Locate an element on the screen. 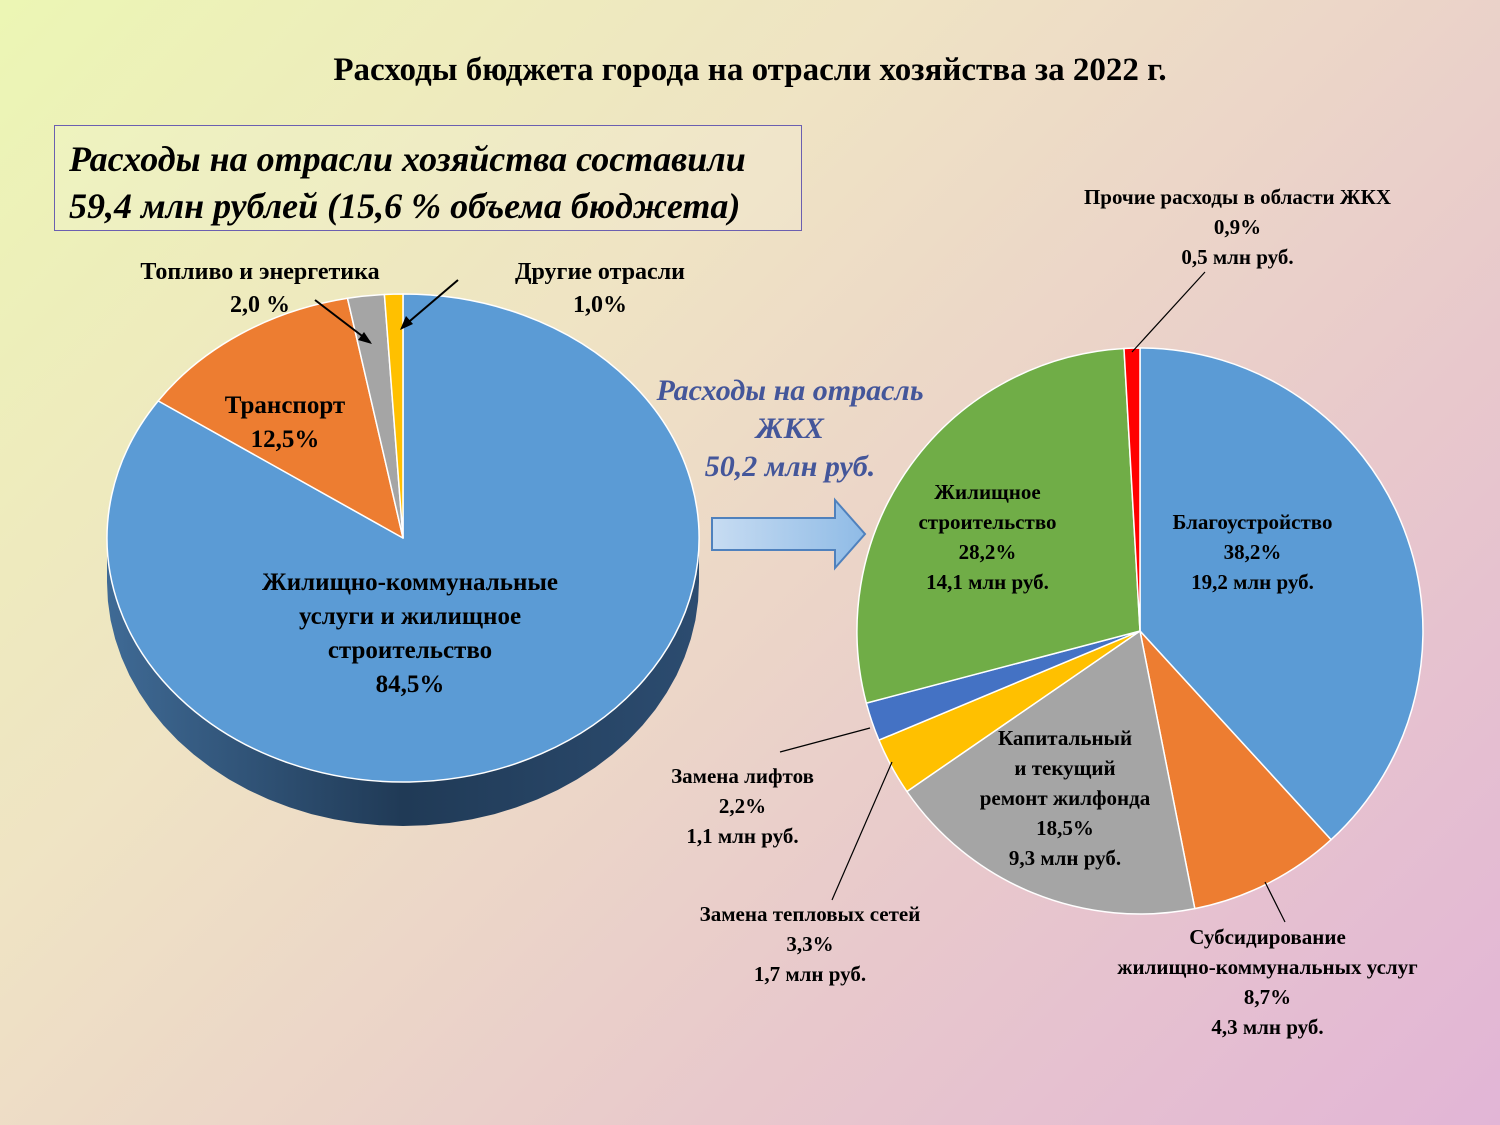 This screenshot has height=1125, width=1500. pie2-slice-благоустройство is located at coordinates (1281, 594).